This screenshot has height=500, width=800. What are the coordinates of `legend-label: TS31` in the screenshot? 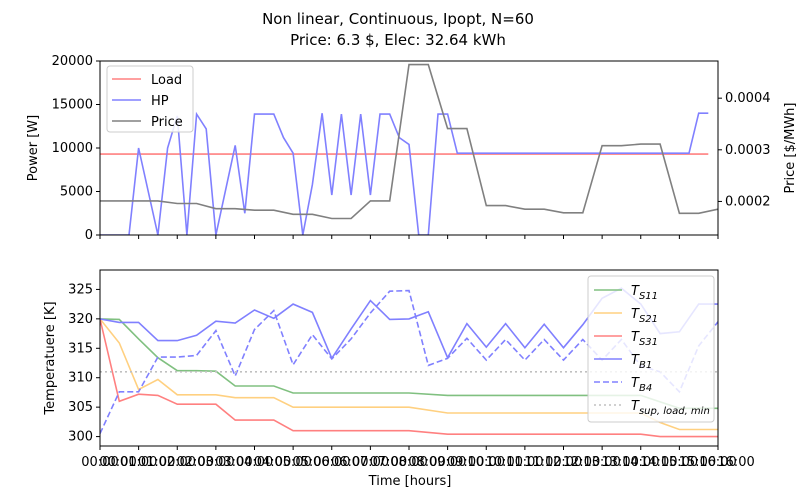 It's located at (644, 339).